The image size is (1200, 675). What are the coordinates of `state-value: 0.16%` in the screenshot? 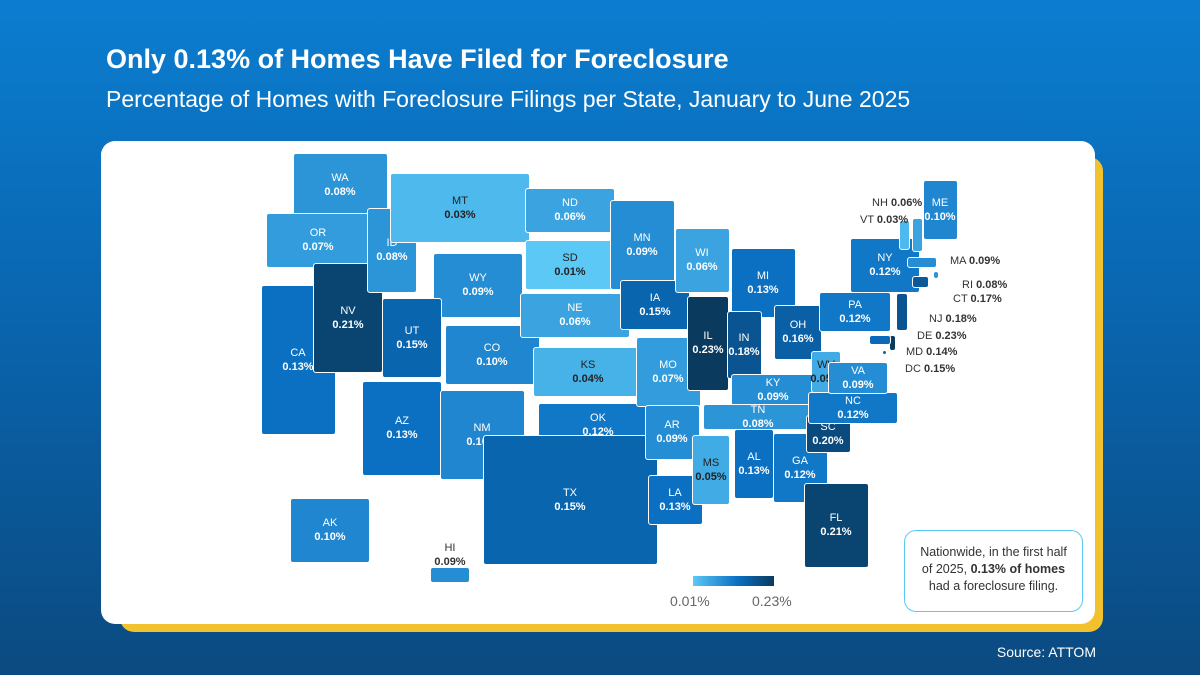 It's located at (798, 339).